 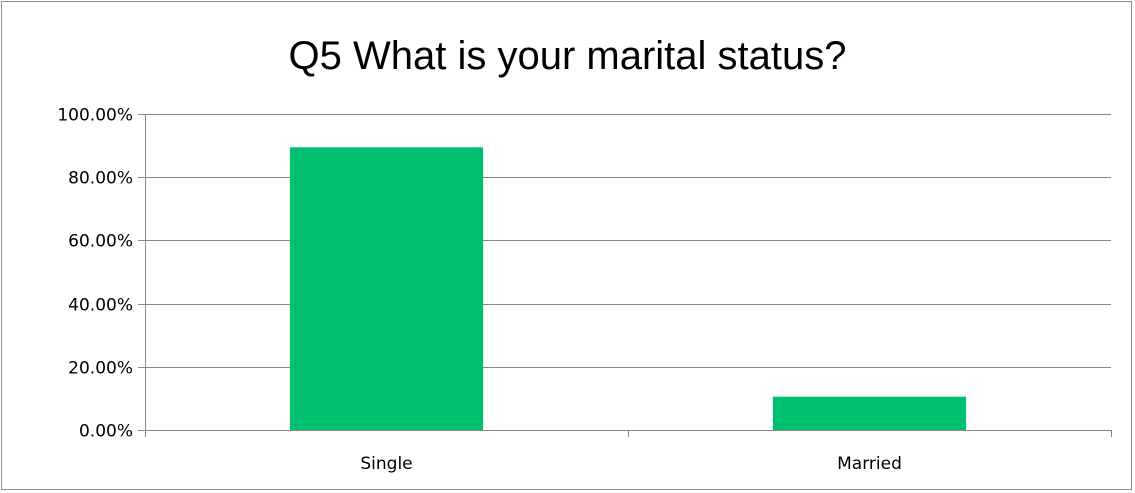 What do you see at coordinates (95, 116) in the screenshot?
I see `y-tick-label: 100.00%` at bounding box center [95, 116].